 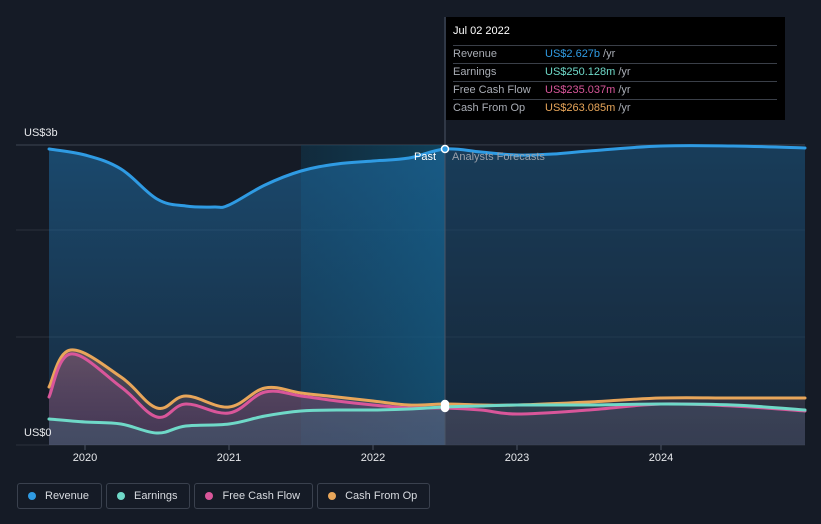 What do you see at coordinates (445, 407) in the screenshot?
I see `earnings-point` at bounding box center [445, 407].